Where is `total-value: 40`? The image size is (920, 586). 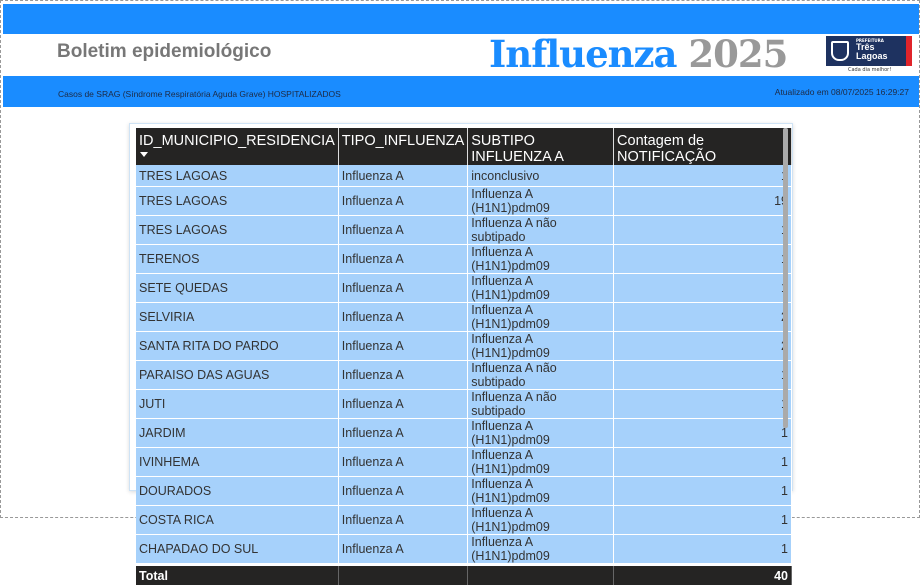
total-value: 40 is located at coordinates (702, 574).